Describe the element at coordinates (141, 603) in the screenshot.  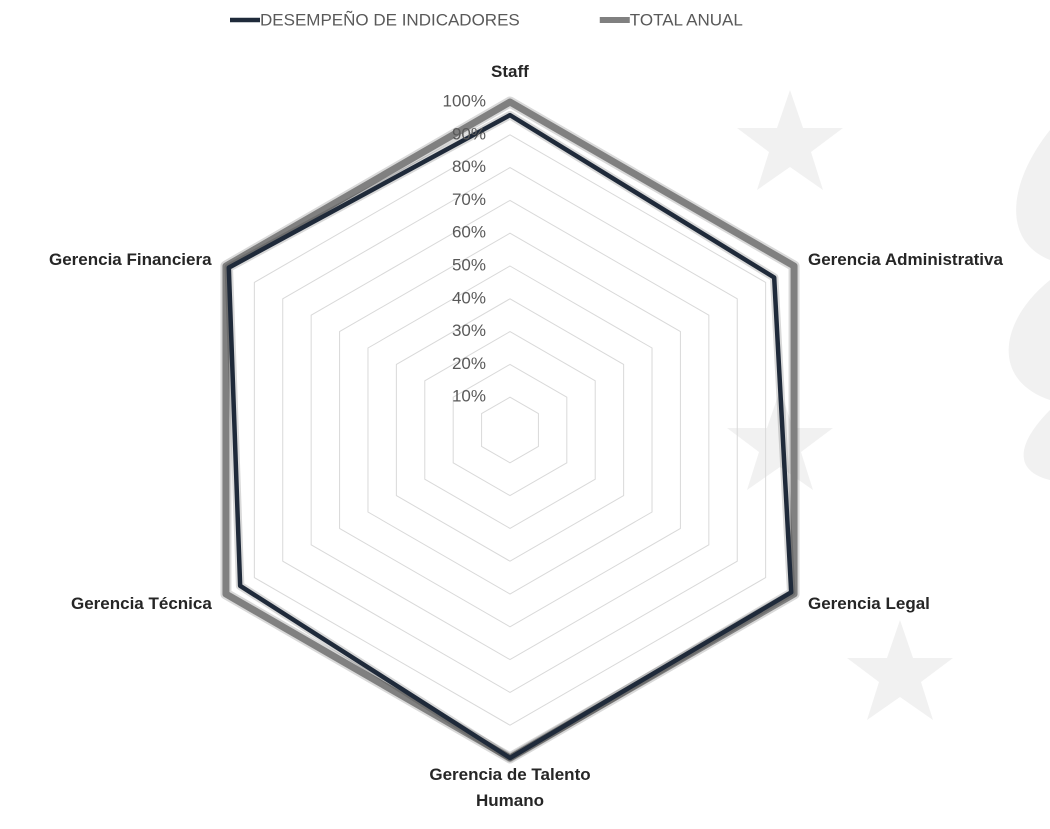
I see `category-label: Gerencia Técnica` at that location.